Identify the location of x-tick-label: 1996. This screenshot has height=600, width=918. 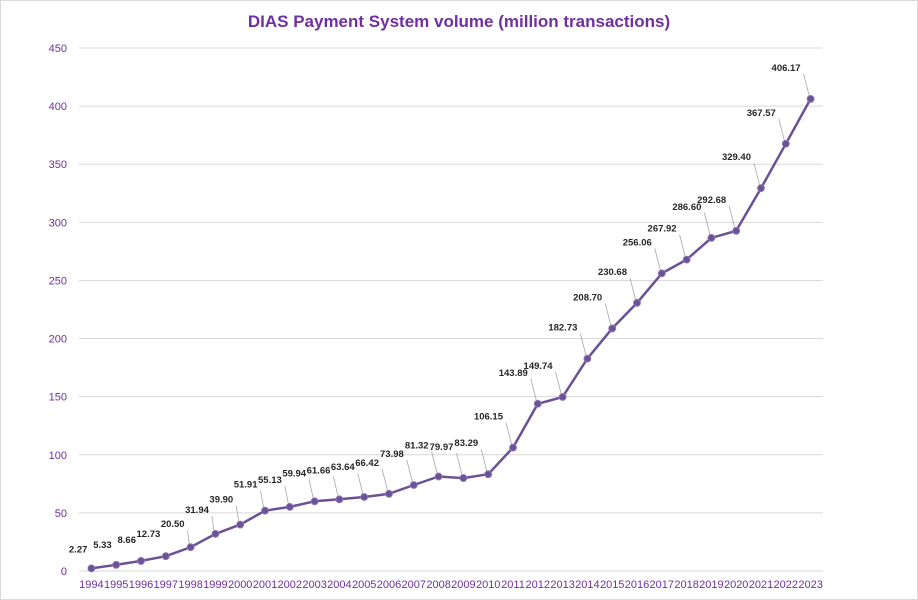
(141, 585).